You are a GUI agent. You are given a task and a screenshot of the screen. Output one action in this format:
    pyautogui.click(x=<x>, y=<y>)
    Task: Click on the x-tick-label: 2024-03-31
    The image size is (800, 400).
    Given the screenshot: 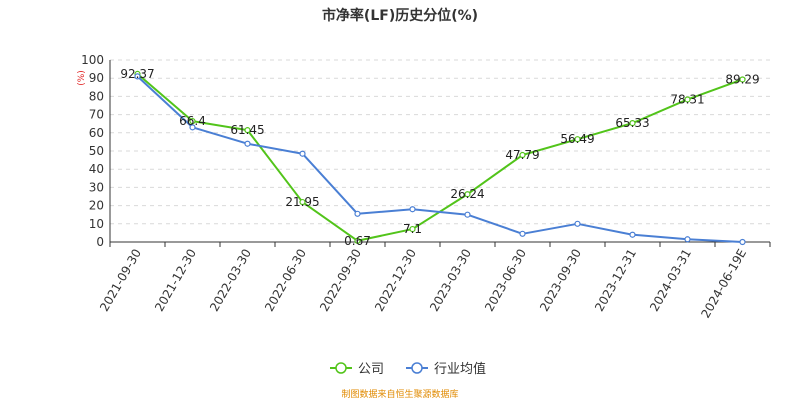 What is the action you would take?
    pyautogui.click(x=670, y=280)
    